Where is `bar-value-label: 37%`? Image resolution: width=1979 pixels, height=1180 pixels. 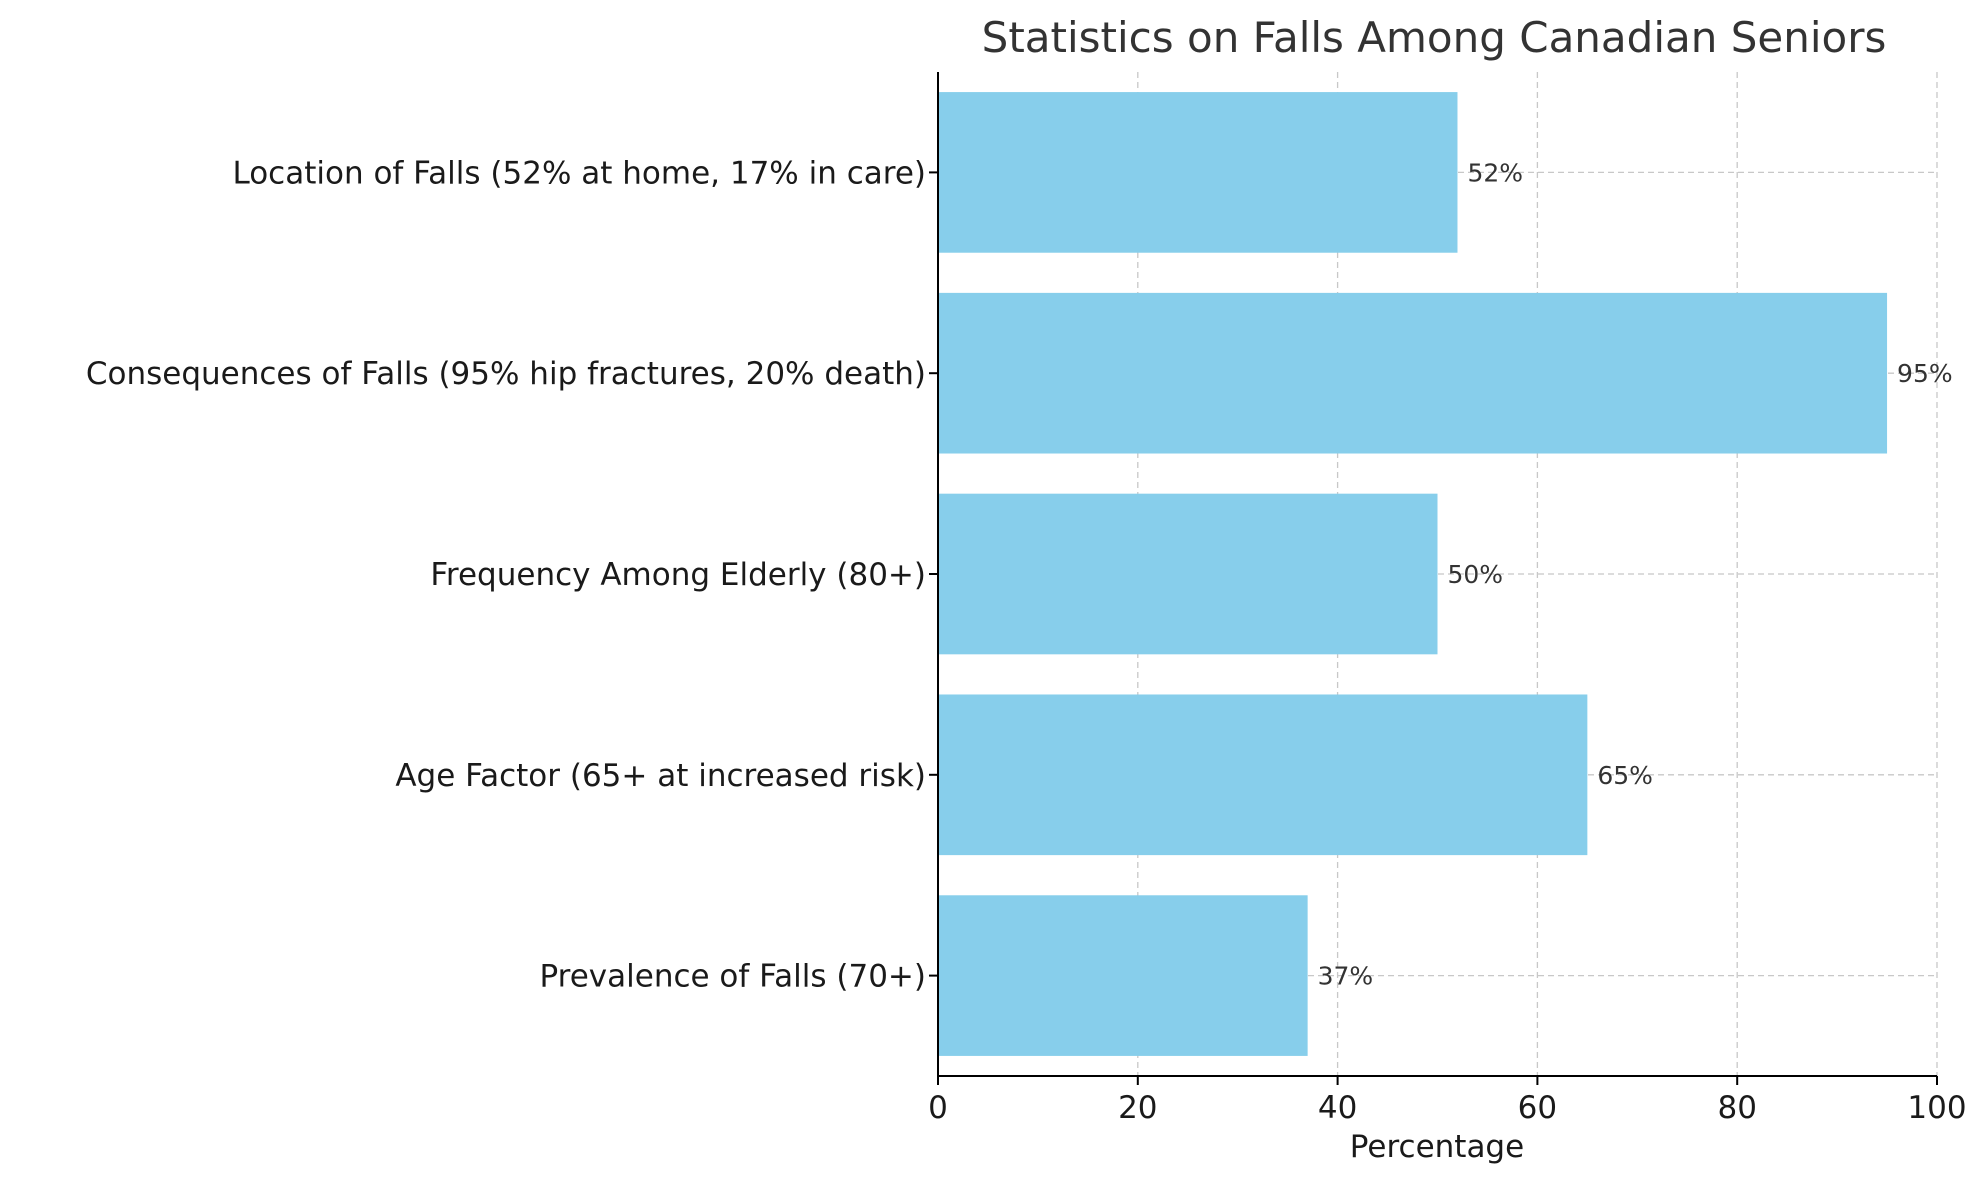
bar-value-label: 37% is located at coordinates (1346, 976).